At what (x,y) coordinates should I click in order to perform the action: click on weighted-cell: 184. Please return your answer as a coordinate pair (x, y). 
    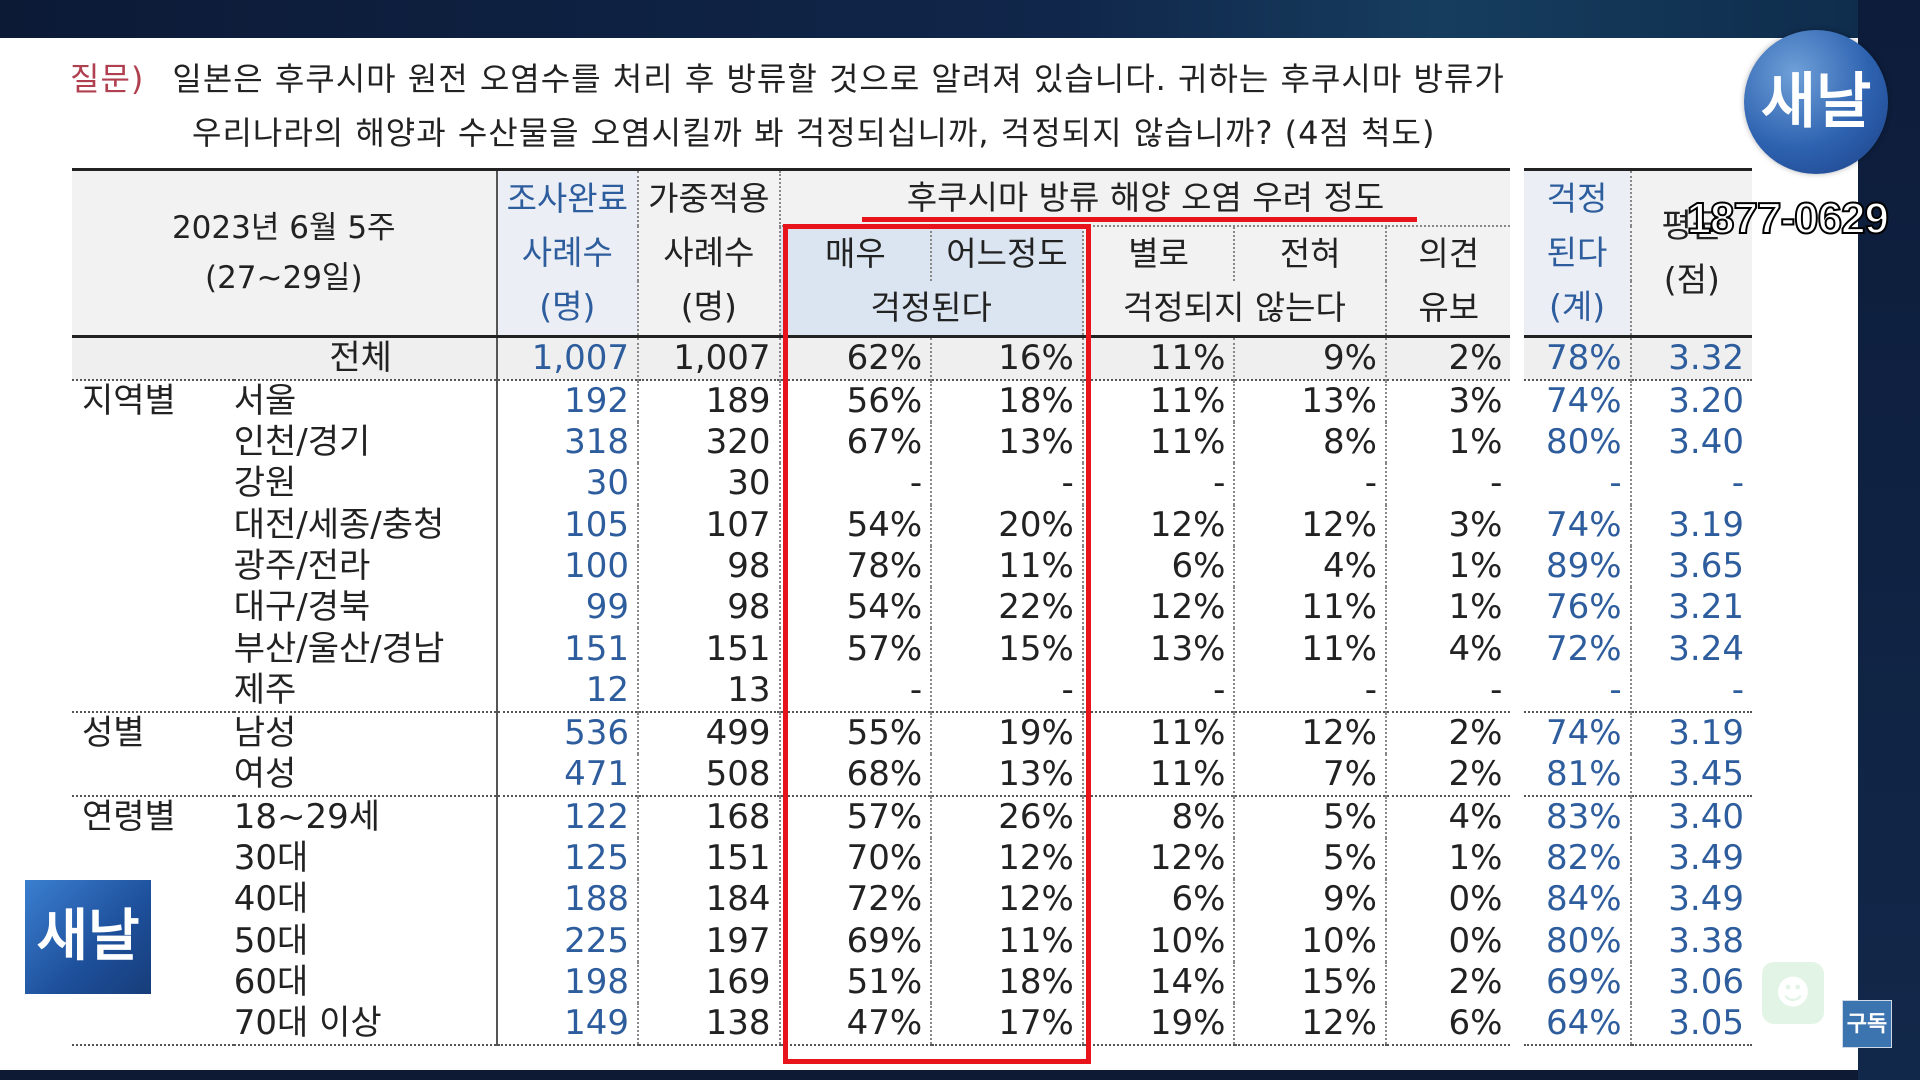
    Looking at the image, I should click on (708, 900).